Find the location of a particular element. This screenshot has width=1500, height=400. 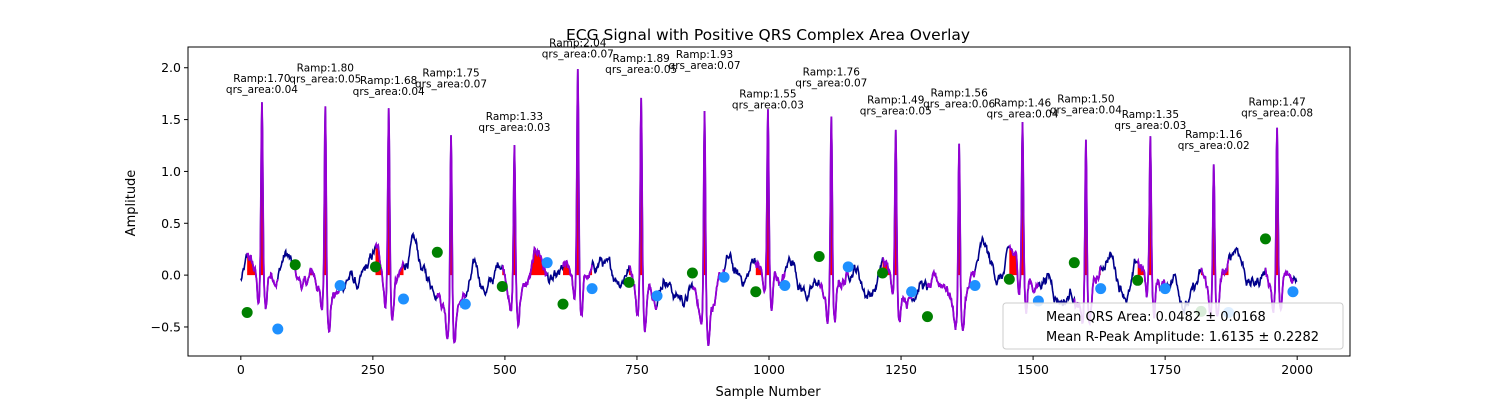

y-tick-label: −0.5 is located at coordinates (166, 326).